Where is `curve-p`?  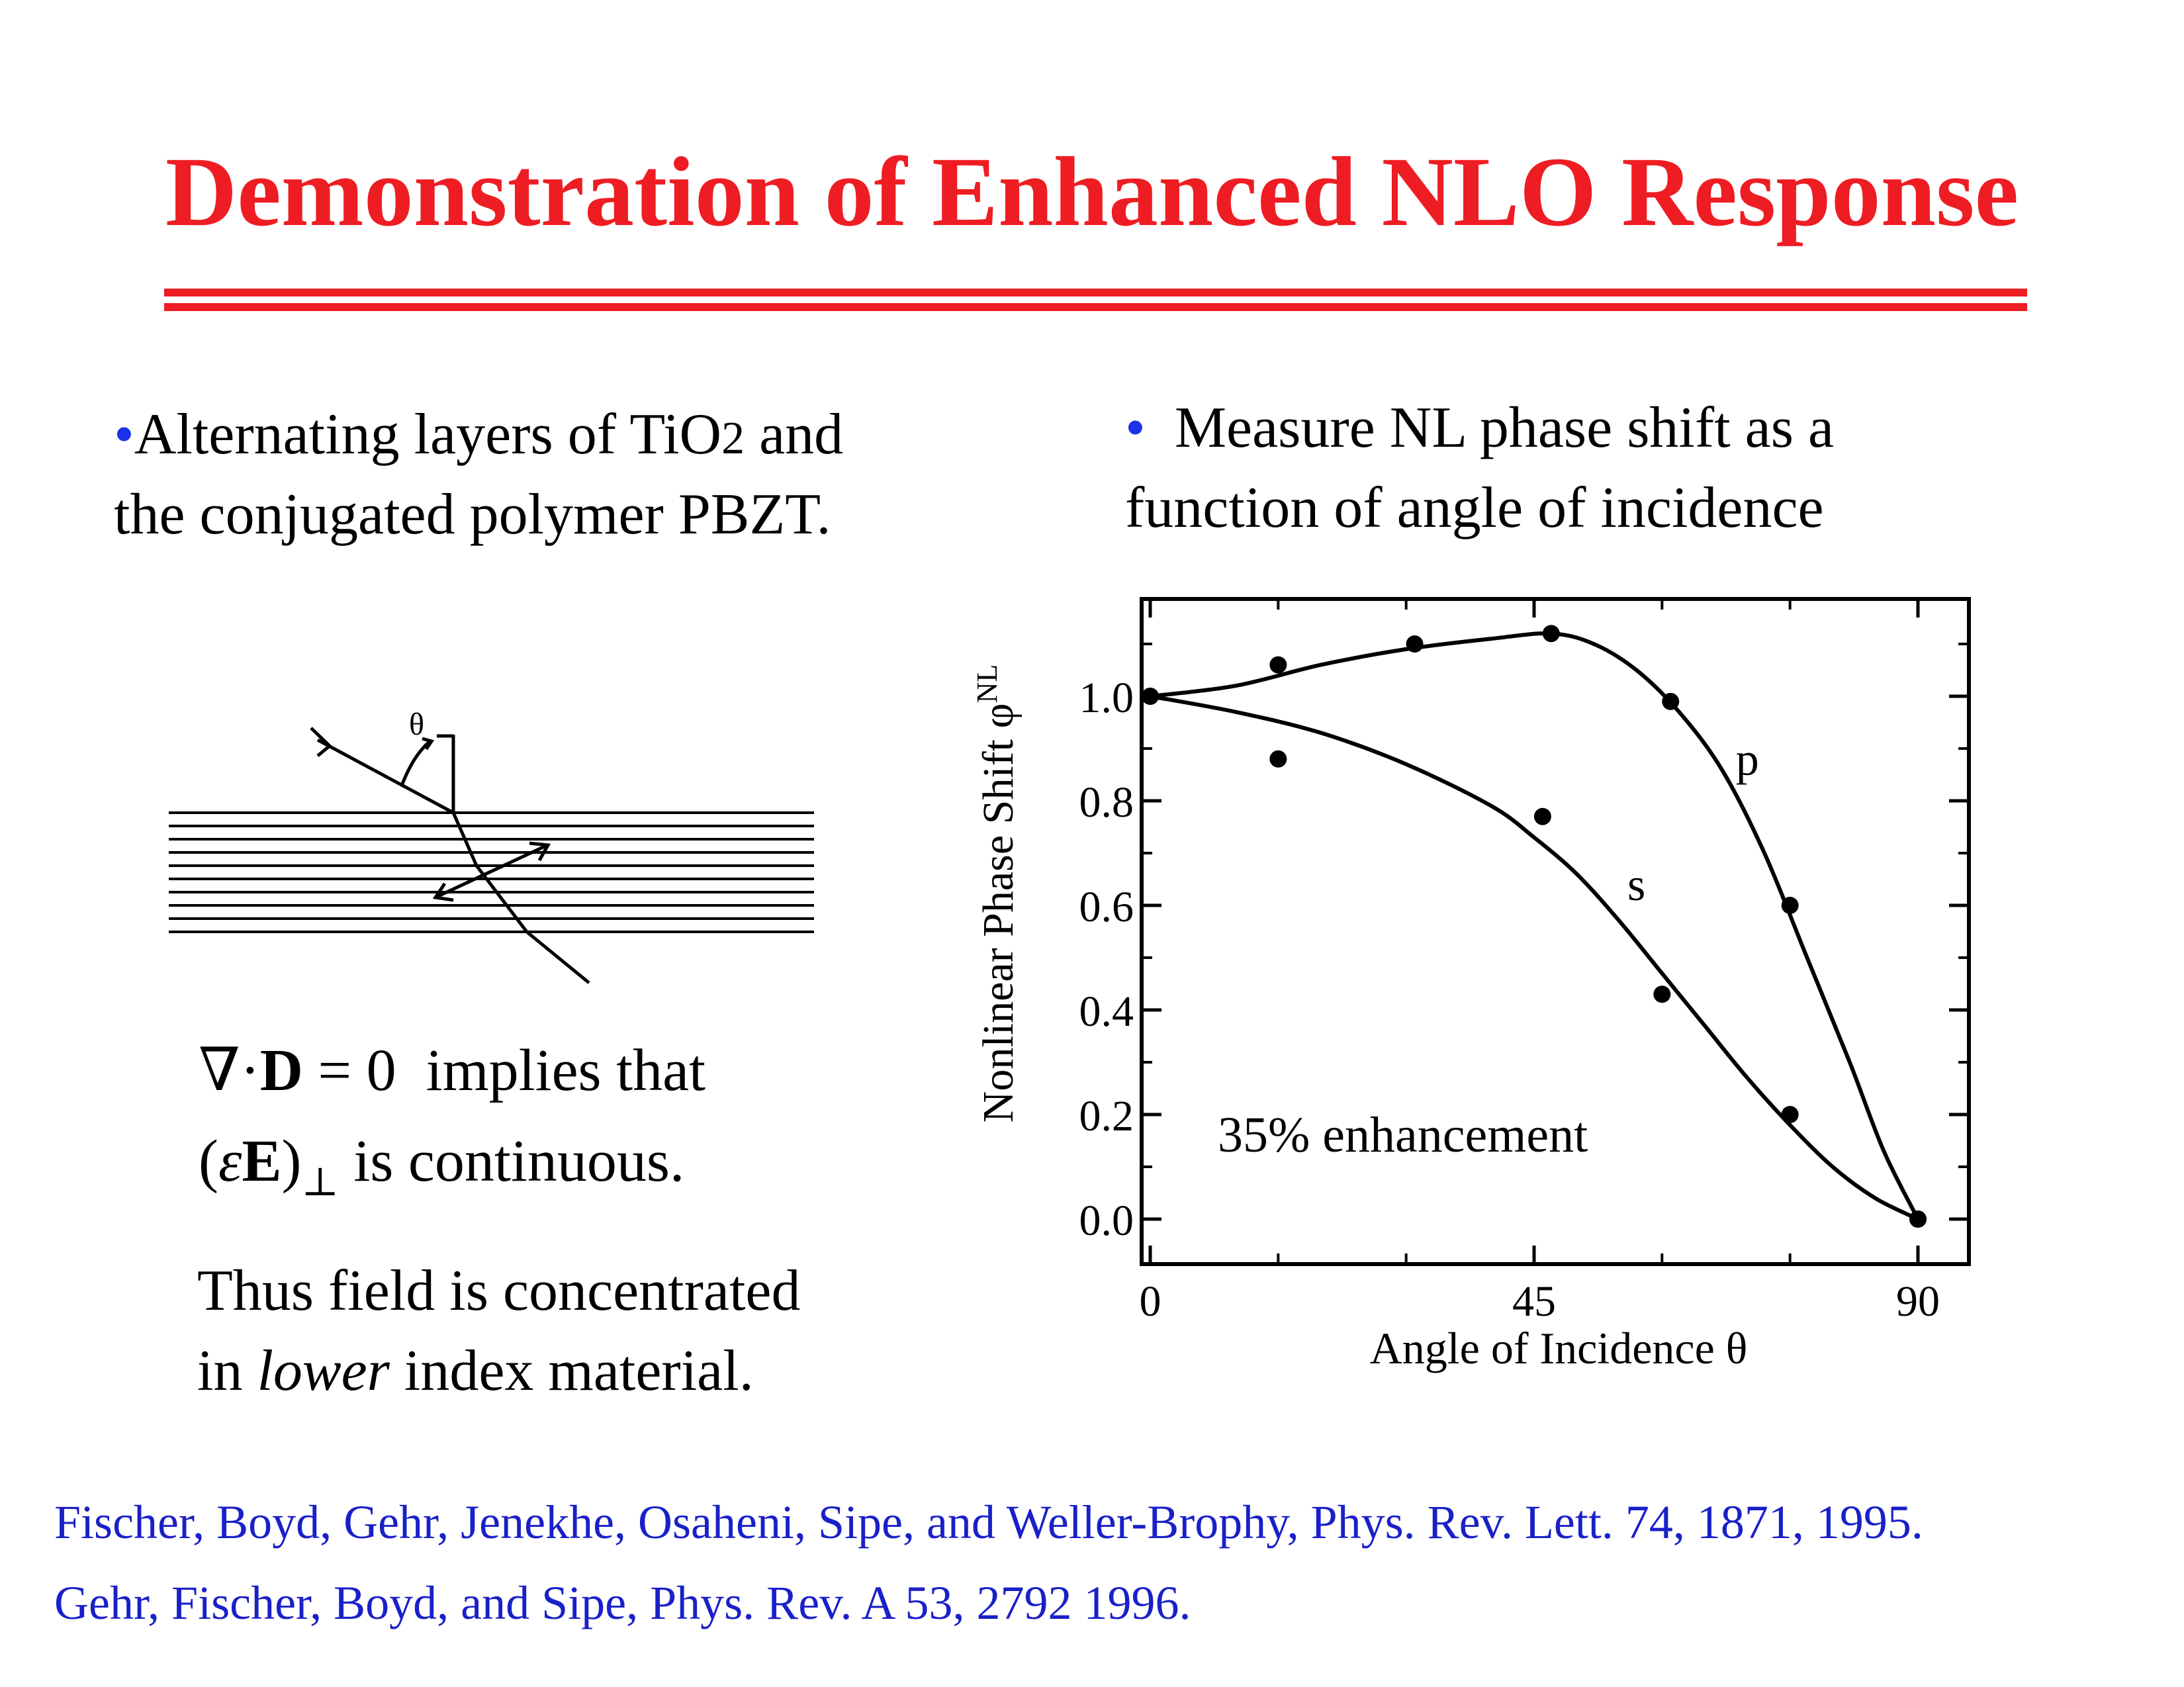
curve-p is located at coordinates (1535, 925).